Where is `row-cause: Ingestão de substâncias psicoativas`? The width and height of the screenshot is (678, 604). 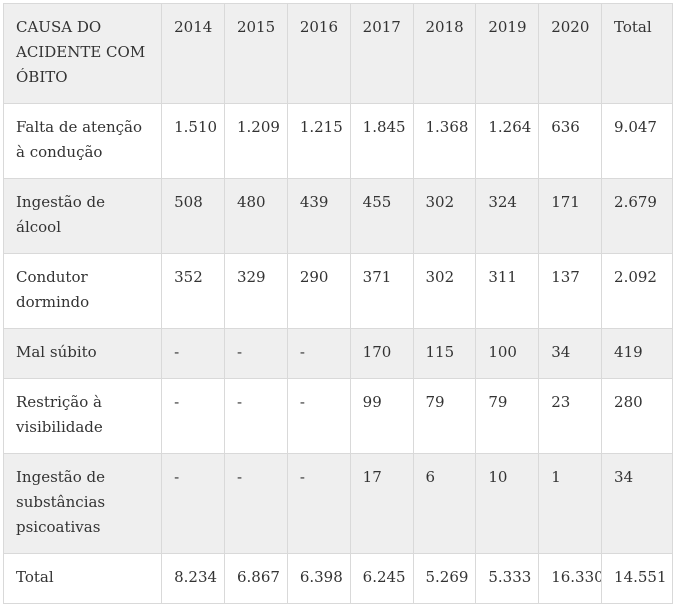
row-cause: Ingestão de substâncias psicoativas is located at coordinates (82, 503).